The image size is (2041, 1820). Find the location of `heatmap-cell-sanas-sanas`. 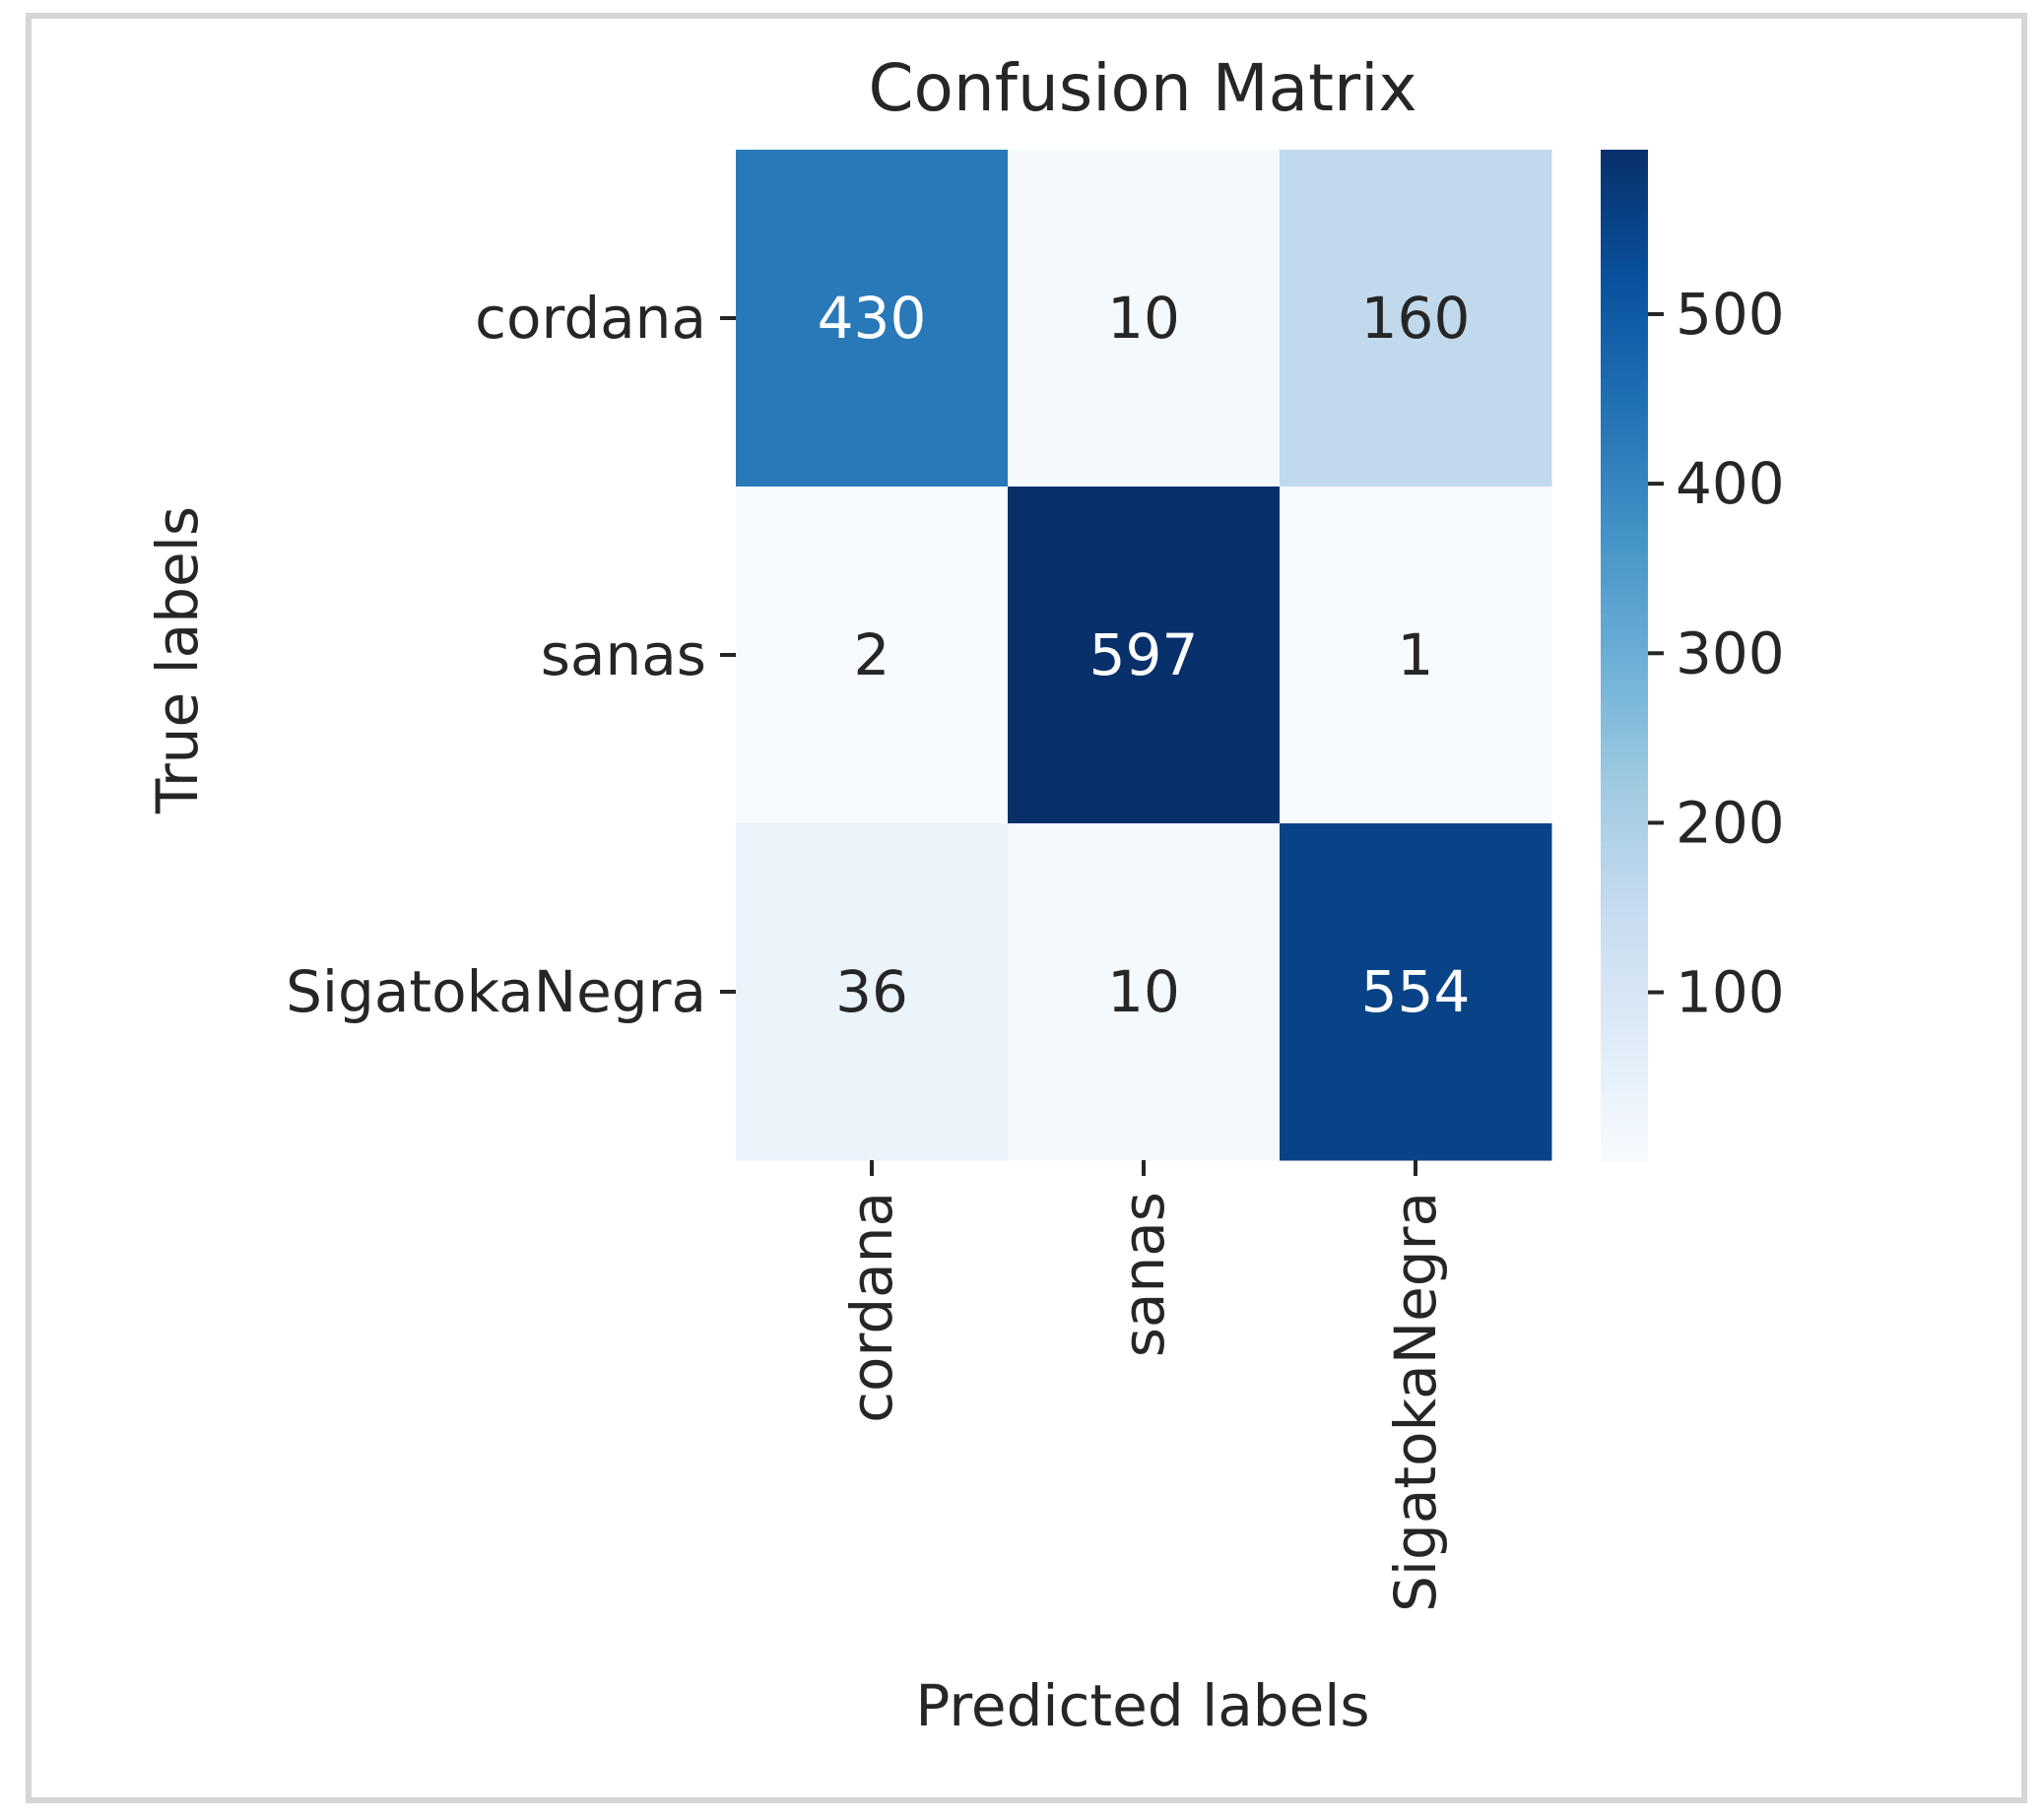

heatmap-cell-sanas-sanas is located at coordinates (1144, 655).